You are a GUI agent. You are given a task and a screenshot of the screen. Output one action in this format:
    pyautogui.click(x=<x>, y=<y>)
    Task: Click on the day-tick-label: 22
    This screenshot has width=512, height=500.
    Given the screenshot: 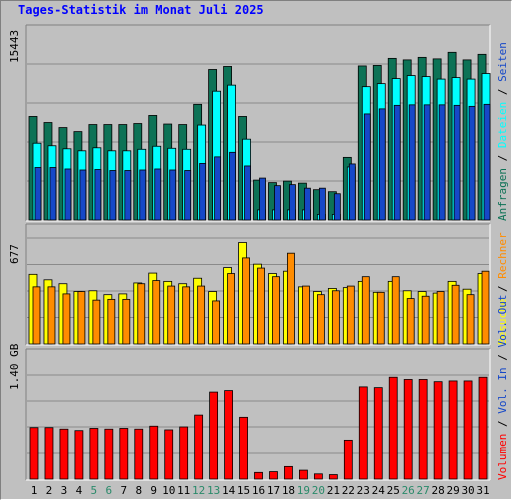 What is the action you would take?
    pyautogui.click(x=348, y=490)
    